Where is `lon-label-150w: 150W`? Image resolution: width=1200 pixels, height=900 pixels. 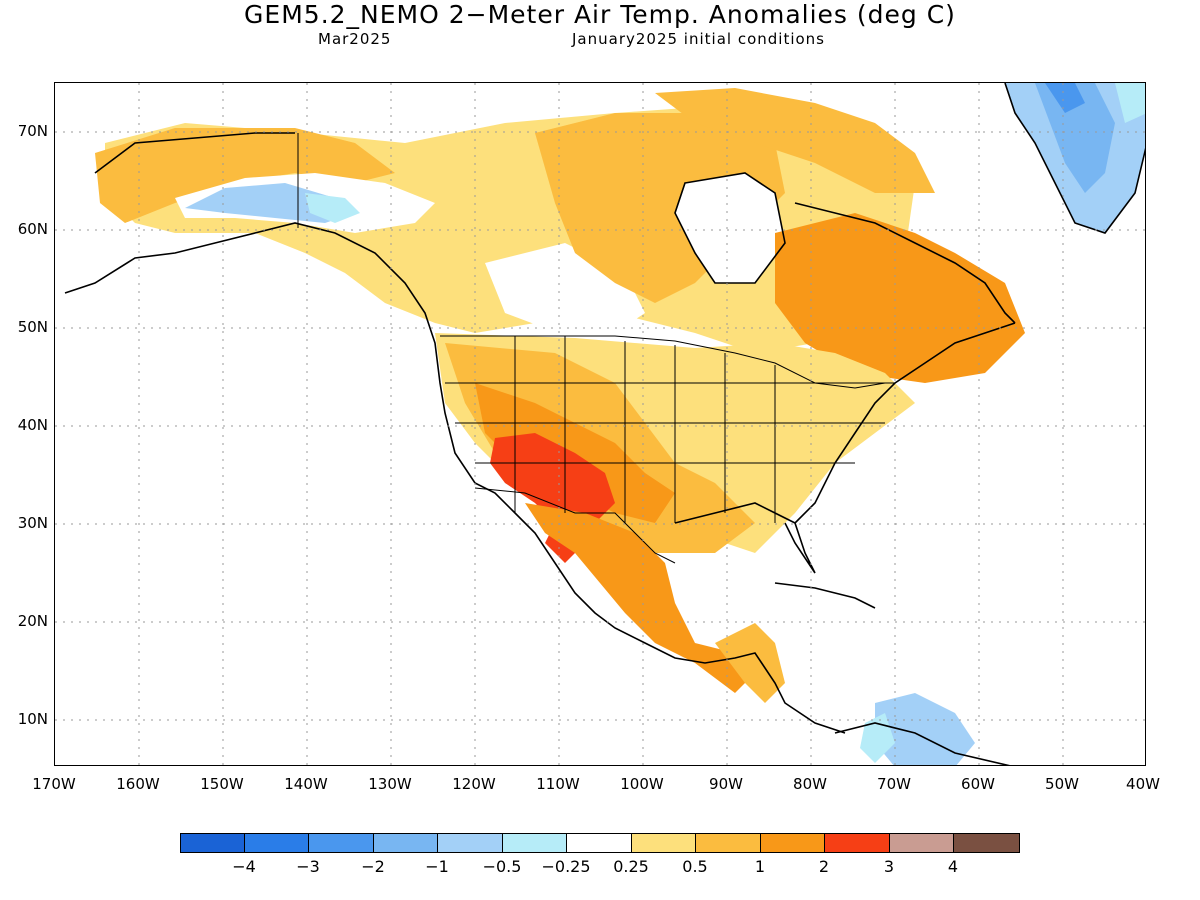
lon-label-150w: 150W is located at coordinates (222, 784).